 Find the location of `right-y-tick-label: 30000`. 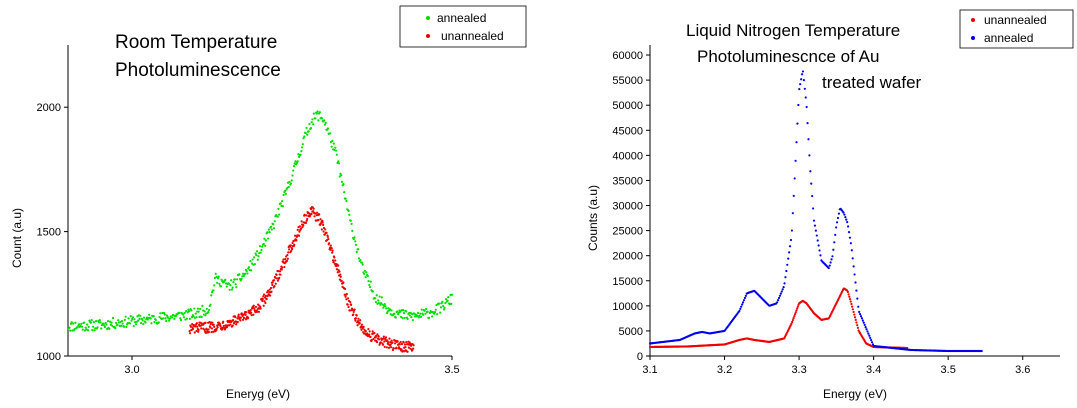

right-y-tick-label: 30000 is located at coordinates (627, 207).